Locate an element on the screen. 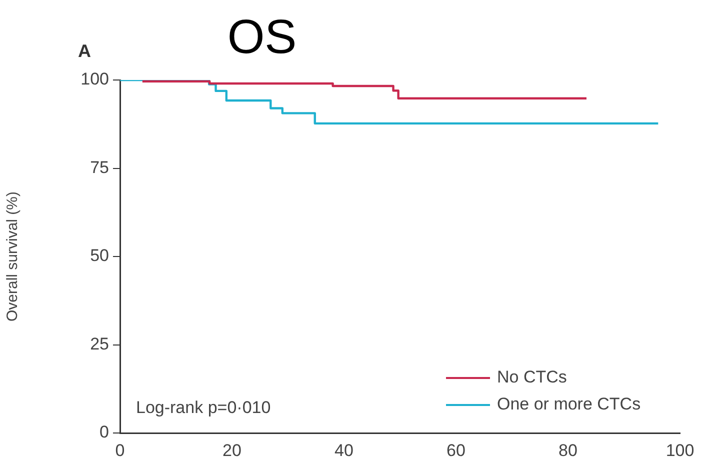  y-axis-title: Overall survival (%) is located at coordinates (13, 256).